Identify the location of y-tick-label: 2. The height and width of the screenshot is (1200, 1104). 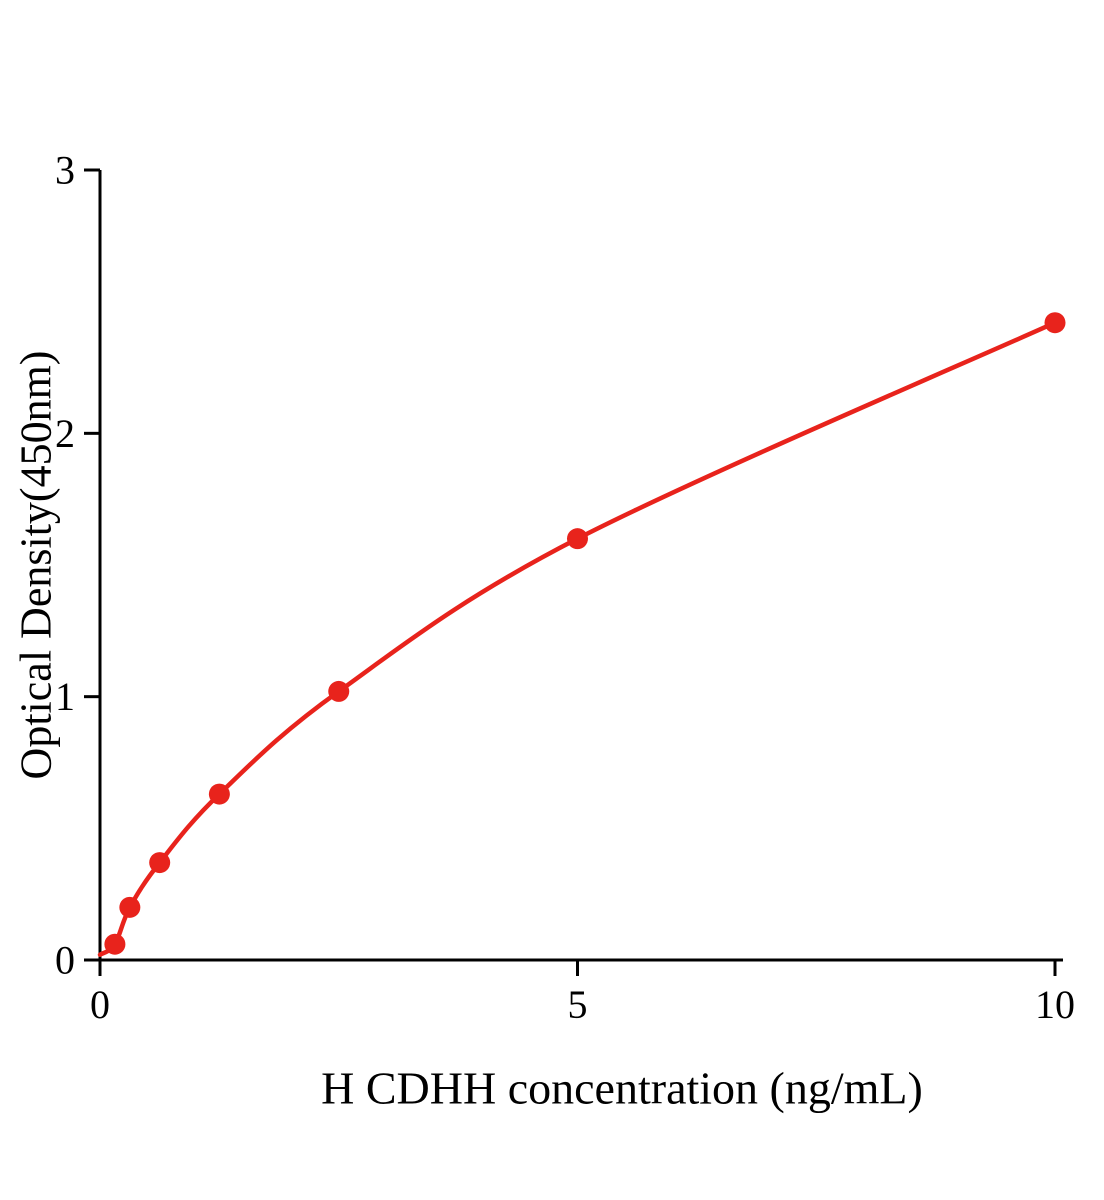
(65, 433).